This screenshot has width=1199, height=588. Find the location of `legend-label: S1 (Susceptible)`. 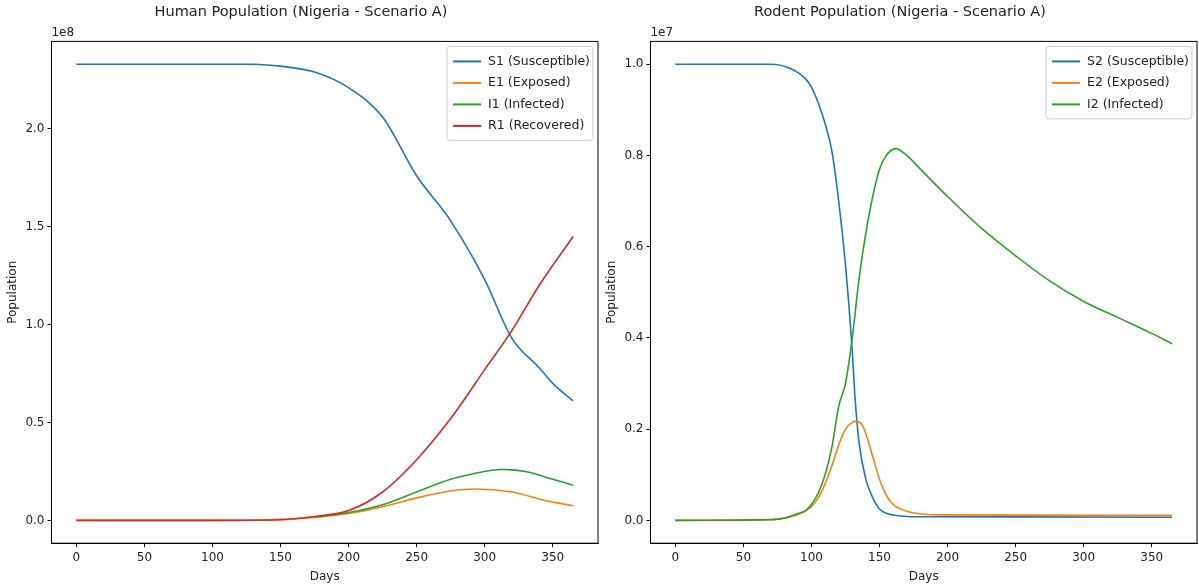

legend-label: S1 (Susceptible) is located at coordinates (539, 60).